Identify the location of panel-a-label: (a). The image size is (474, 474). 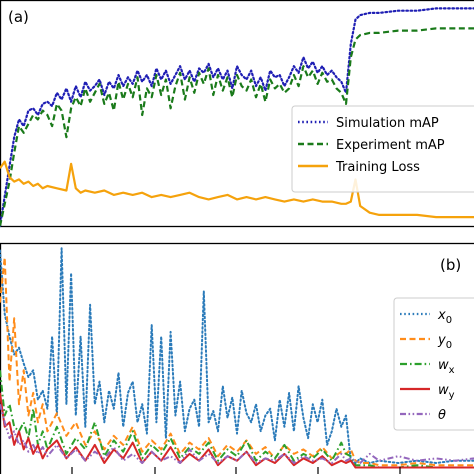
(18, 17).